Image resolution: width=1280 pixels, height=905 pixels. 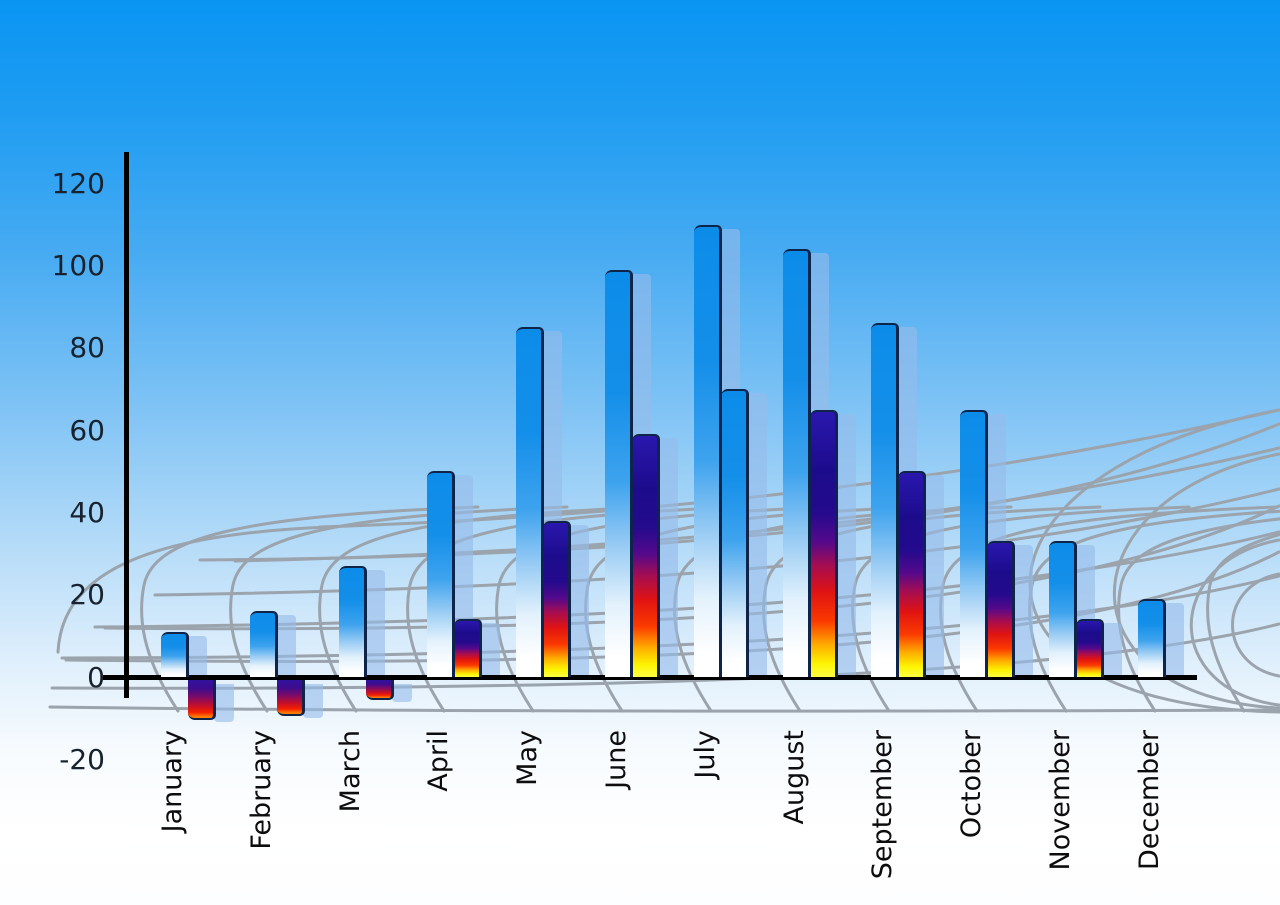 I want to click on x-tick-label-january: January, so click(x=172, y=781).